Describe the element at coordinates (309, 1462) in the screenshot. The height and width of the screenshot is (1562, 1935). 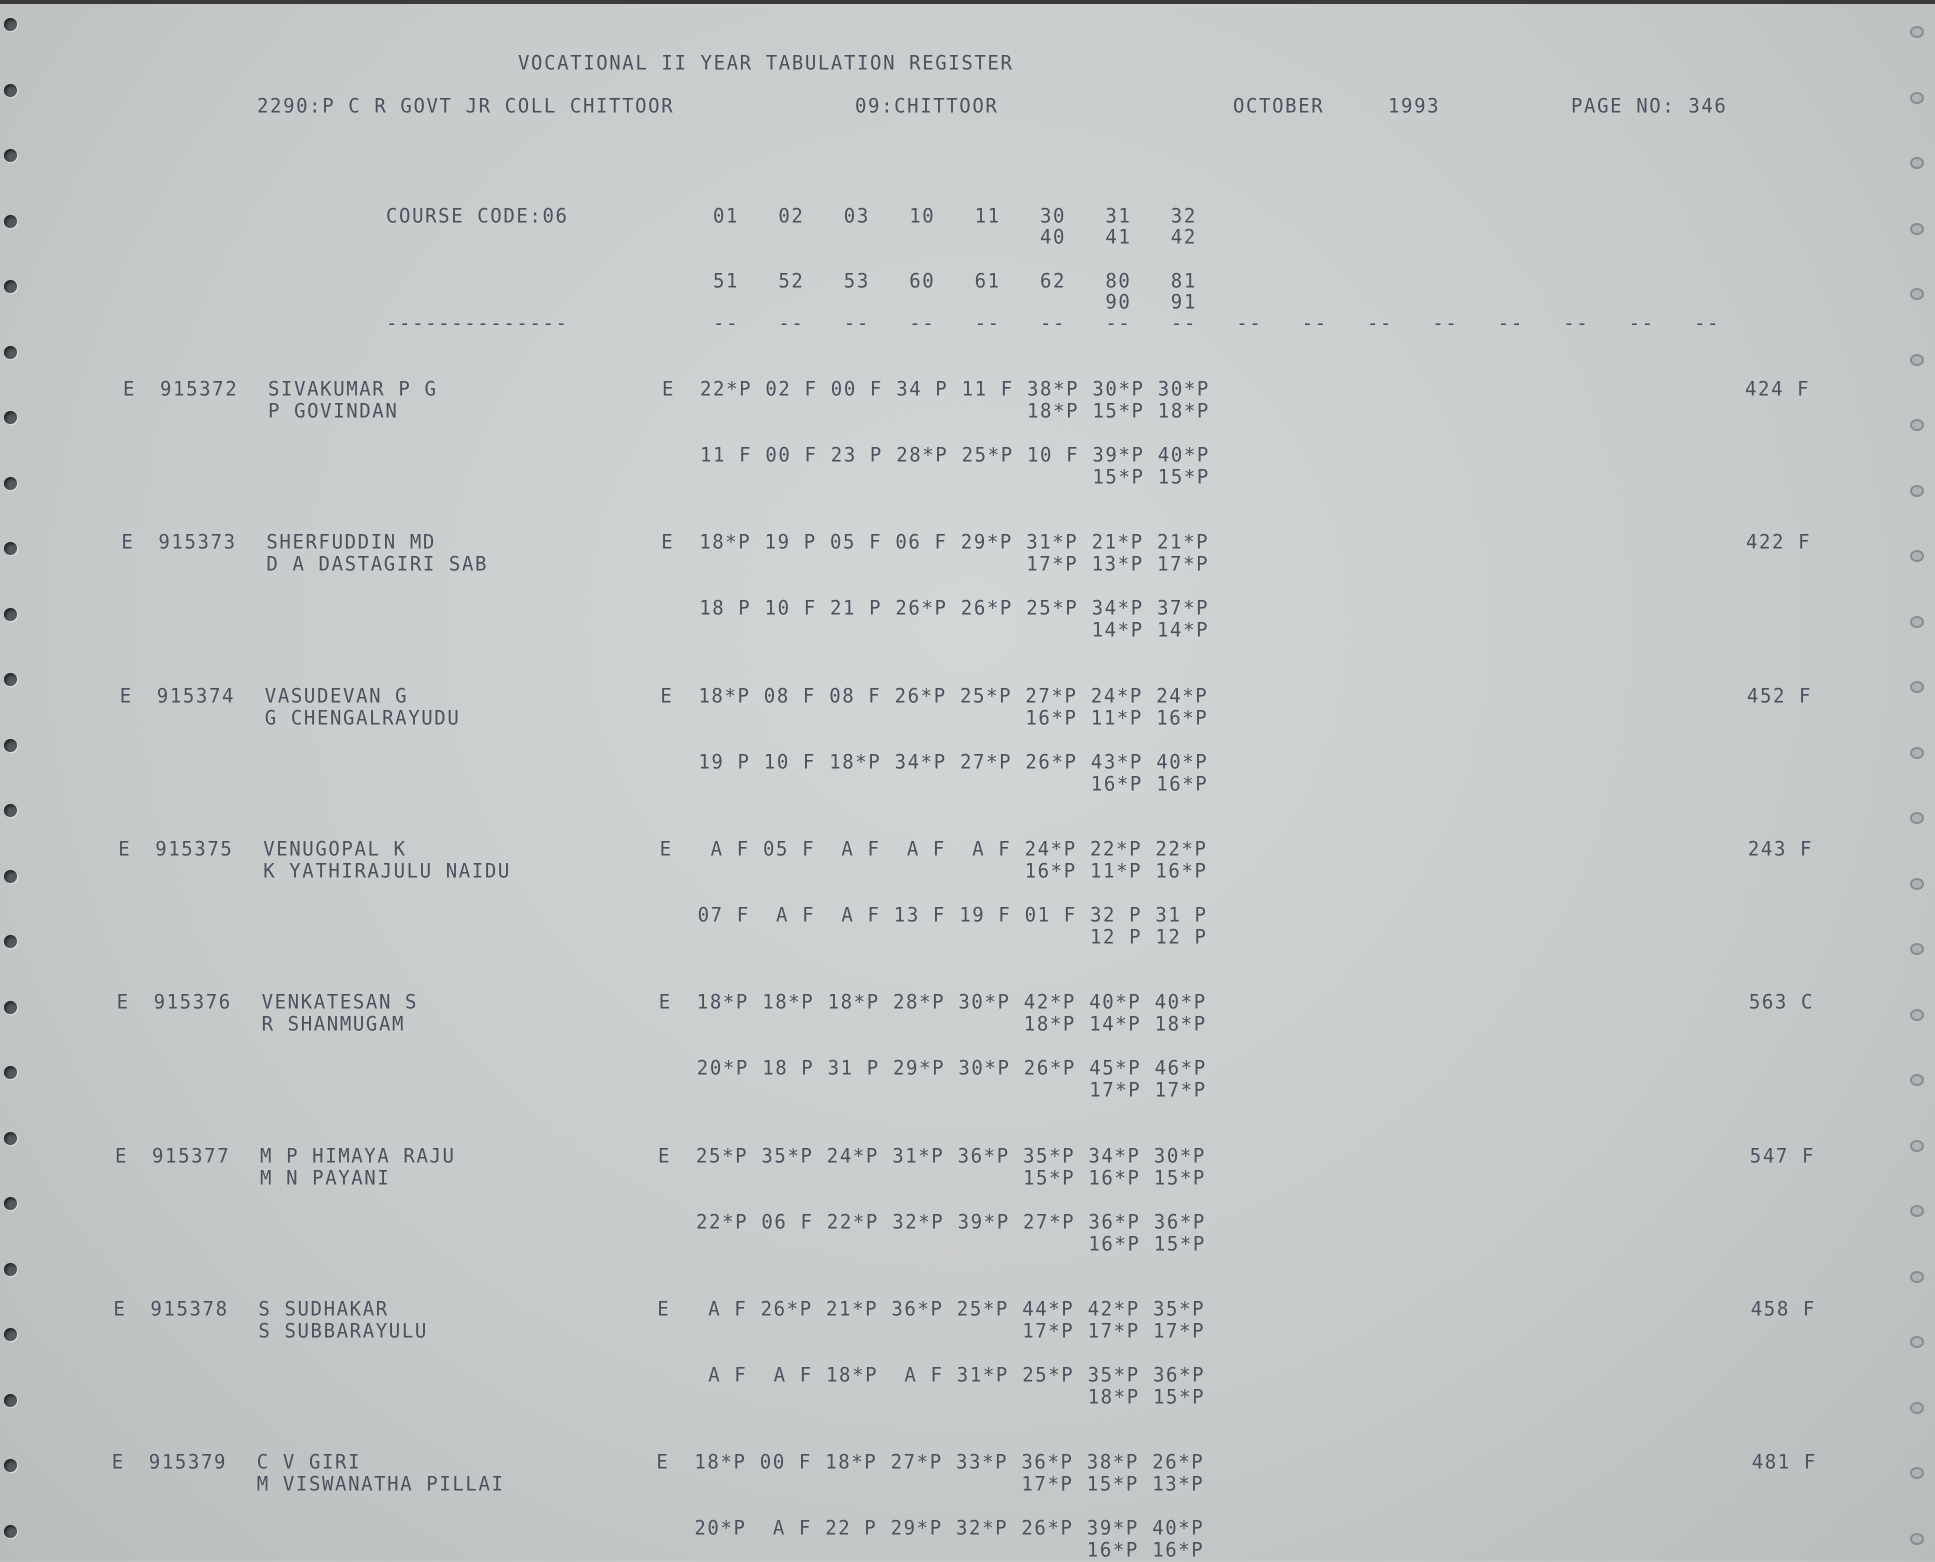
I see `student-name: C V GIRI` at that location.